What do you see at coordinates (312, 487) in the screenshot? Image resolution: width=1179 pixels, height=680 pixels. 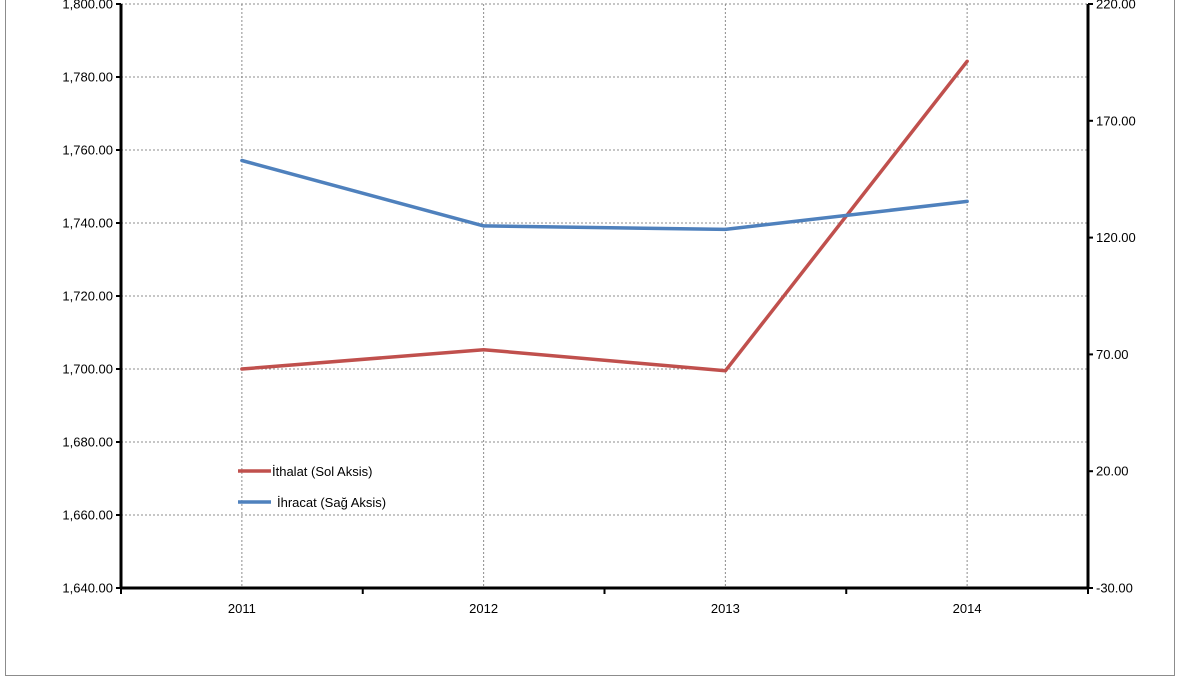 I see `legend: İthalat (Sol Aksis) İhracat (Sağ Aksis)` at bounding box center [312, 487].